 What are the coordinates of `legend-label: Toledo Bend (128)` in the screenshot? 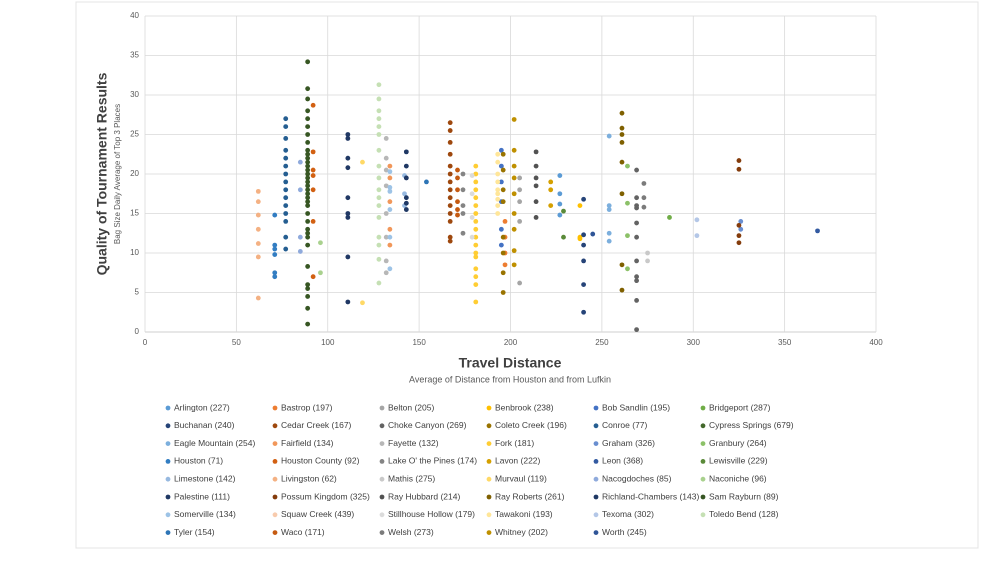 It's located at (744, 514).